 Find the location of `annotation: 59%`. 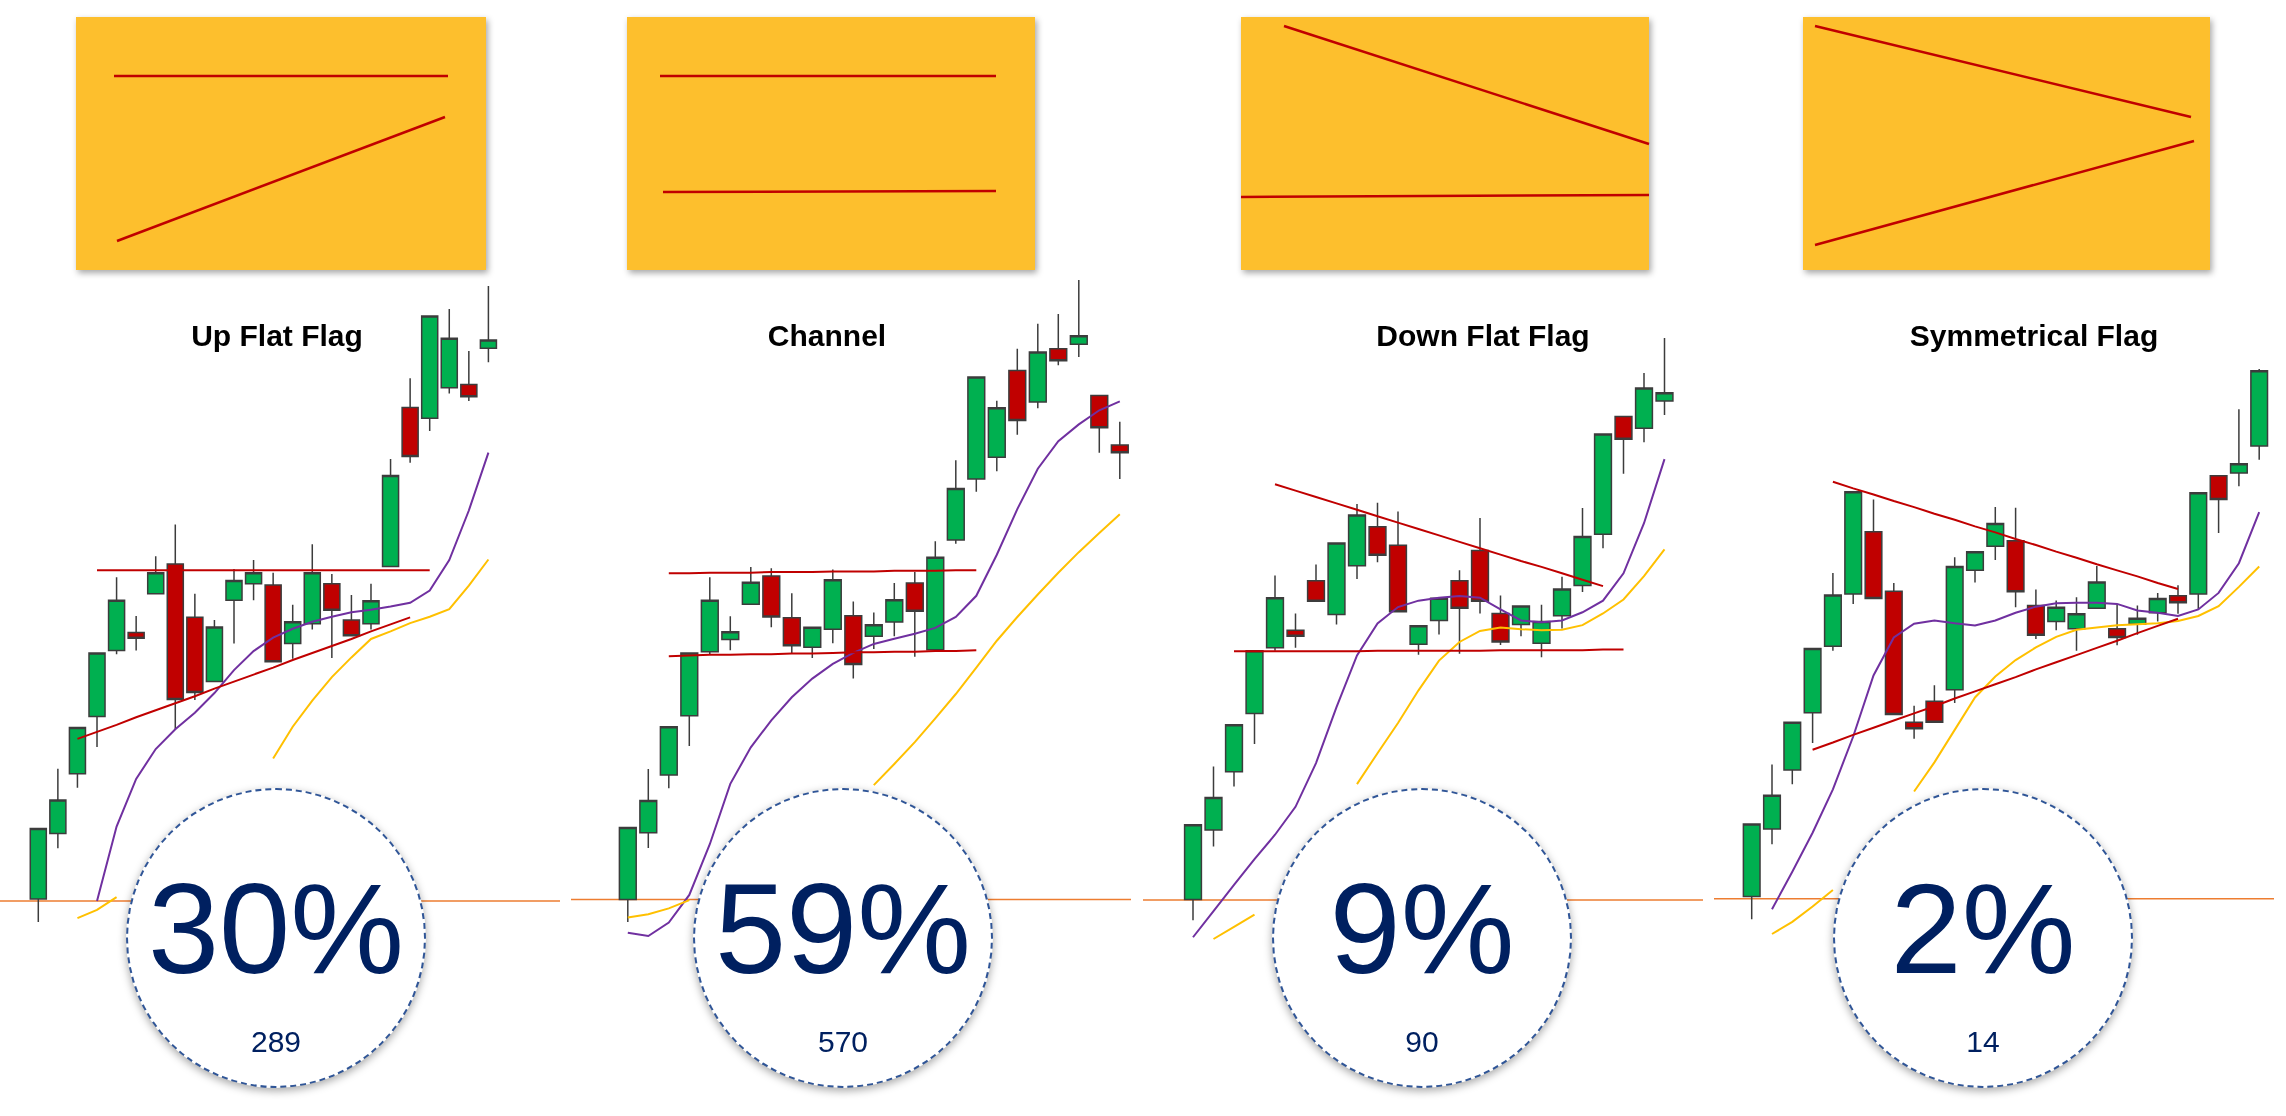

annotation: 59% is located at coordinates (843, 928).